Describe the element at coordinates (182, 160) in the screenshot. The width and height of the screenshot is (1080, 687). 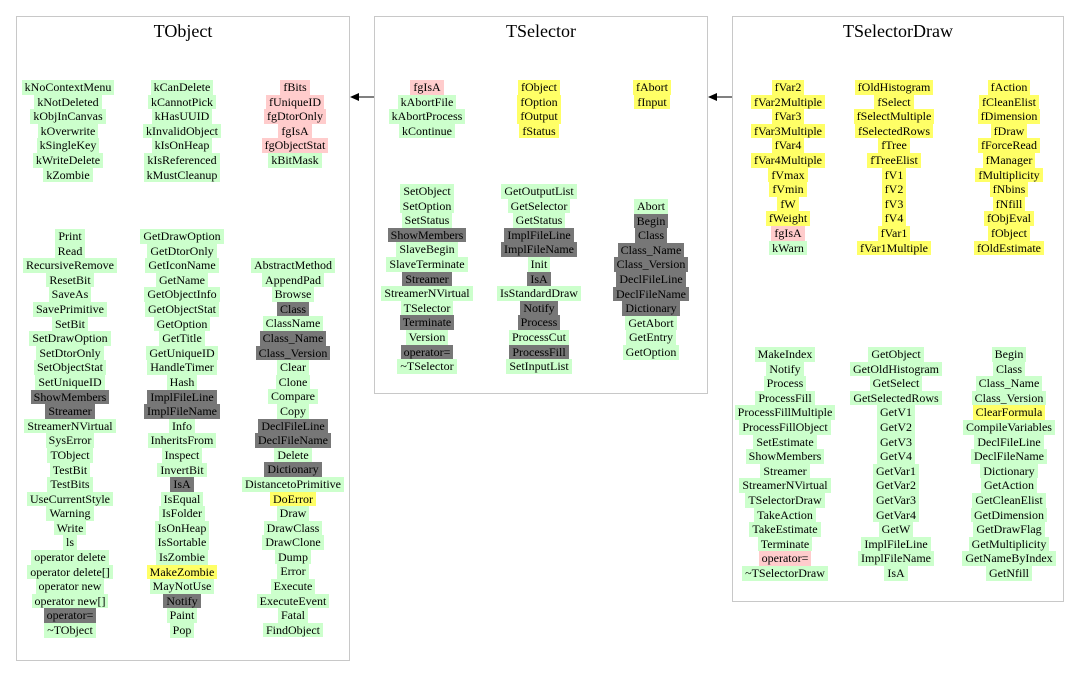
I see `class-entry: kIsReferenced` at that location.